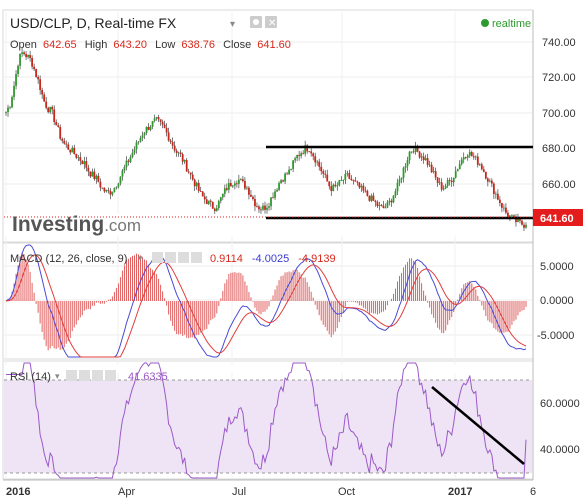  What do you see at coordinates (96, 45) in the screenshot?
I see `high-label: High` at bounding box center [96, 45].